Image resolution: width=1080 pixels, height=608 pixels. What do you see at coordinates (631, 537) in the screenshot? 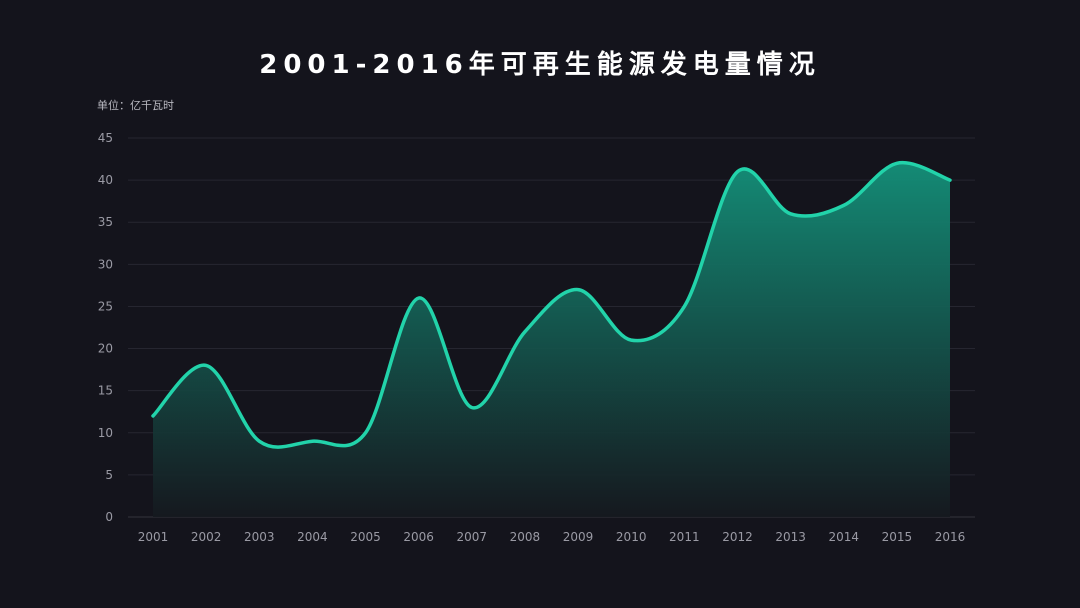
I see `x-tick-label: 2010` at bounding box center [631, 537].